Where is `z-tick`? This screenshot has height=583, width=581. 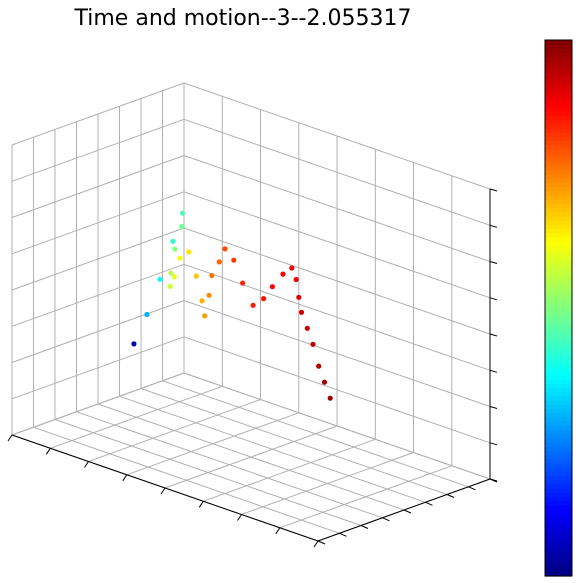
z-tick is located at coordinates (493, 407).